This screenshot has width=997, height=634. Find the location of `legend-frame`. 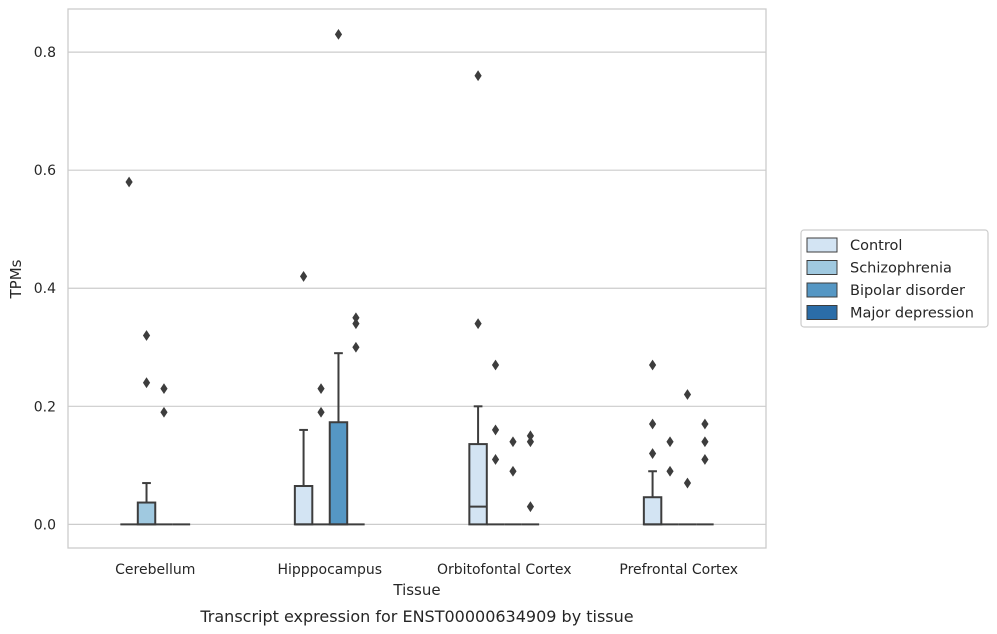

legend-frame is located at coordinates (894, 278).